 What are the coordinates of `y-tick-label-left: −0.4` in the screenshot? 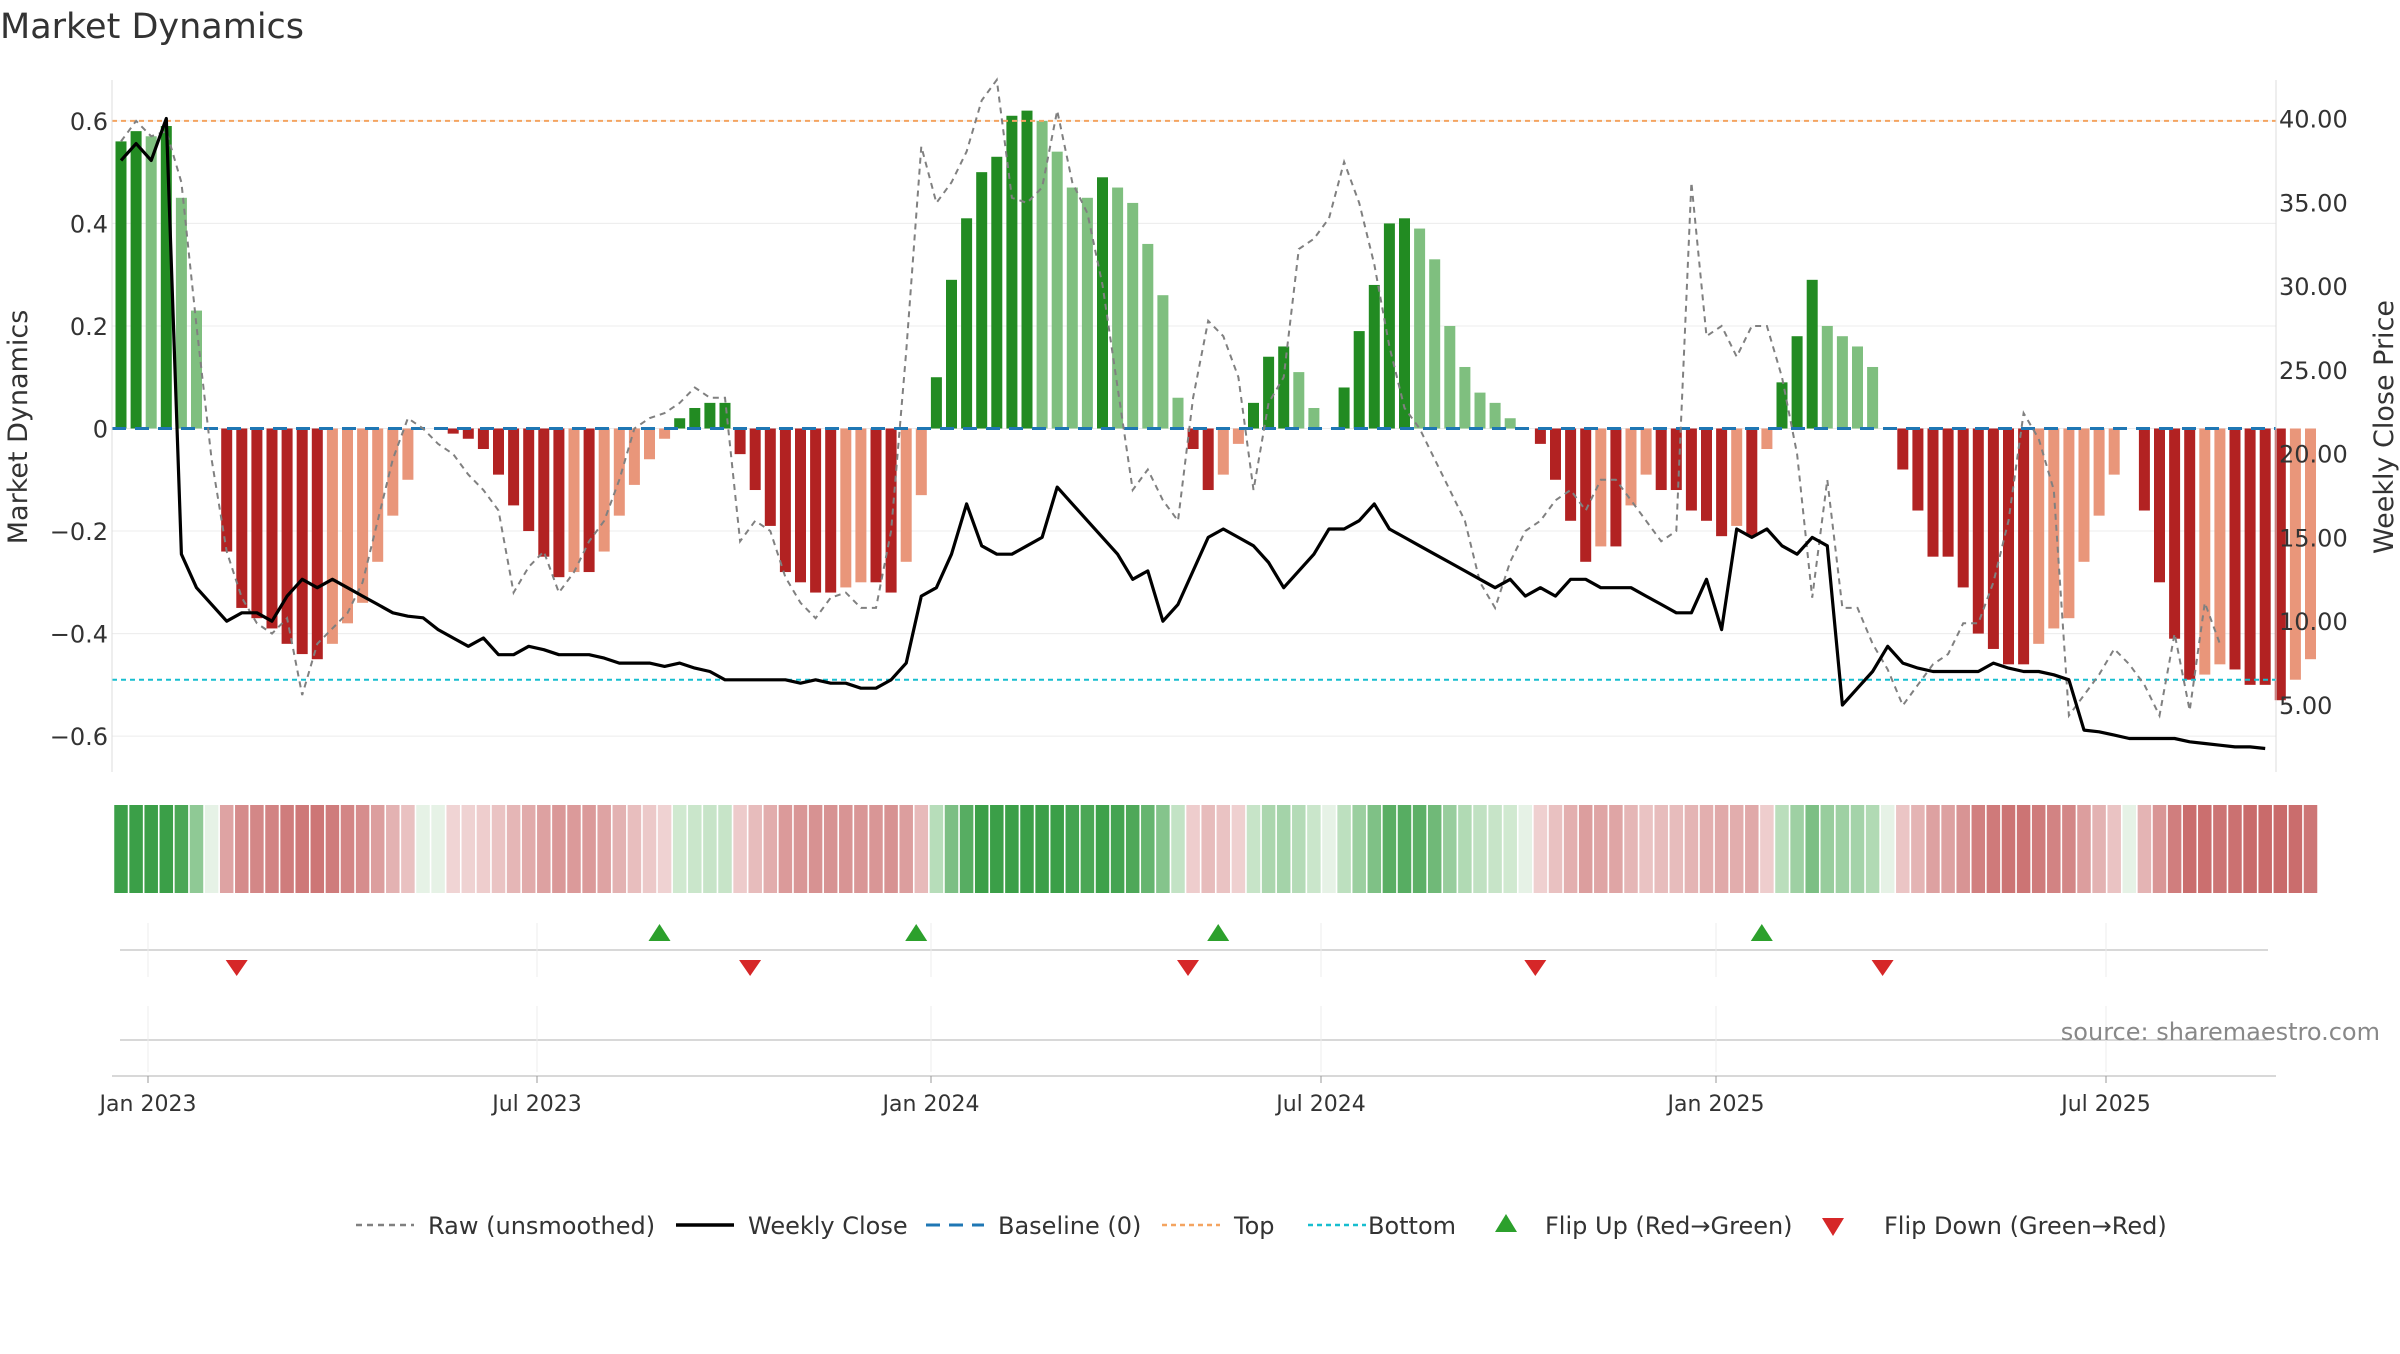 It's located at (79, 635).